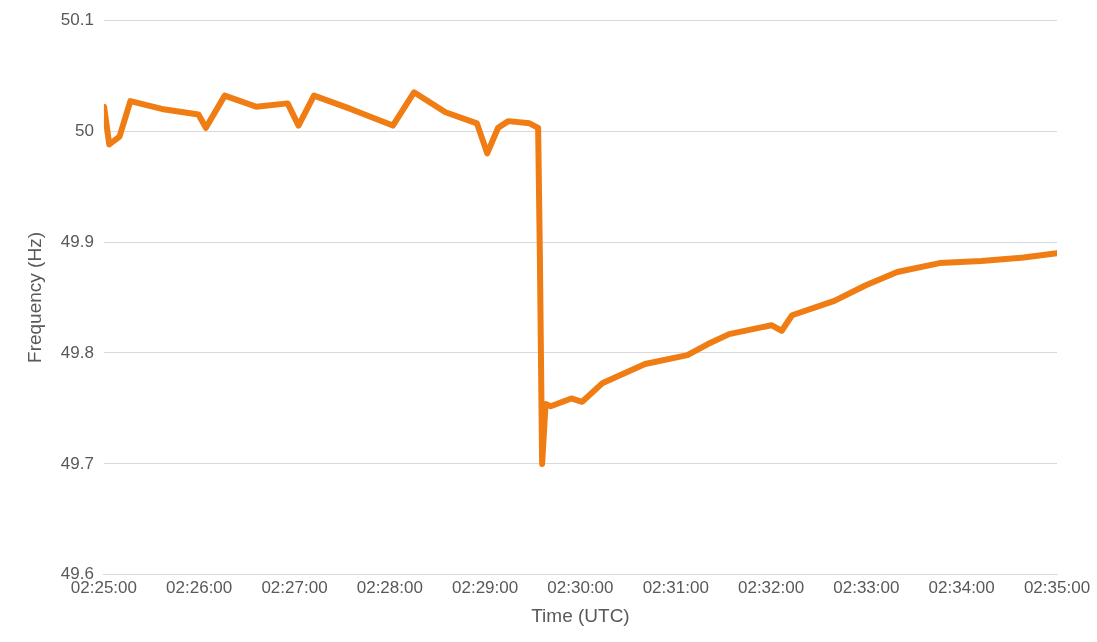  Describe the element at coordinates (389, 587) in the screenshot. I see `x-tick-label: 02:28:00` at that location.